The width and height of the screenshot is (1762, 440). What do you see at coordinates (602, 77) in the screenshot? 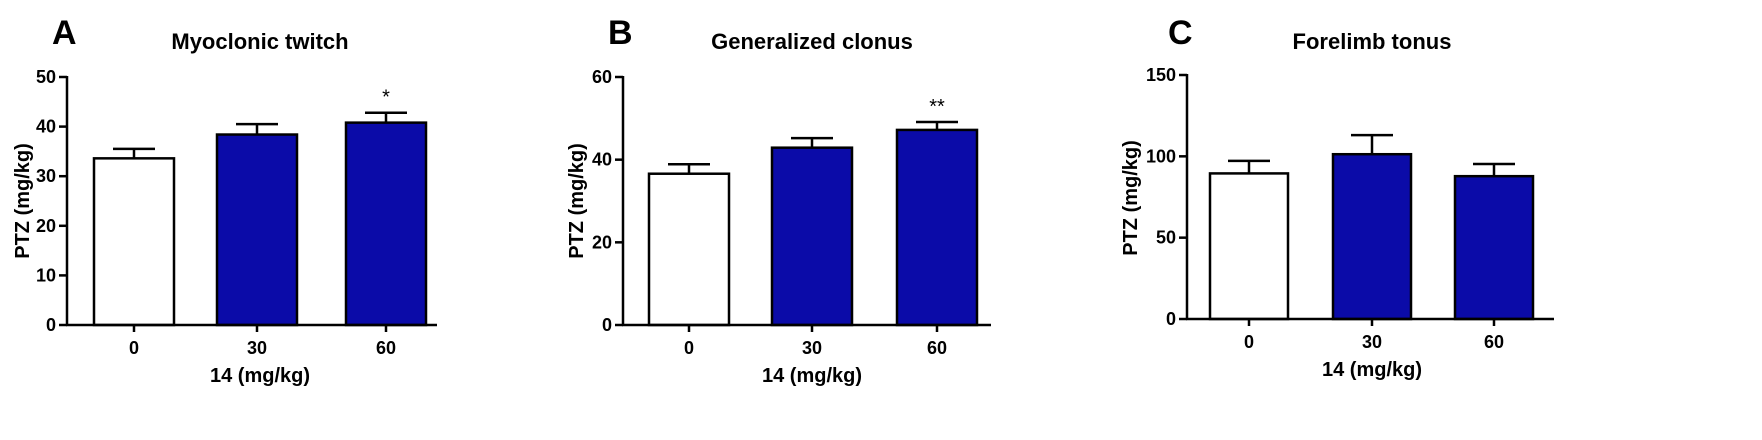
I see `y-tick-label: 60` at bounding box center [602, 77].